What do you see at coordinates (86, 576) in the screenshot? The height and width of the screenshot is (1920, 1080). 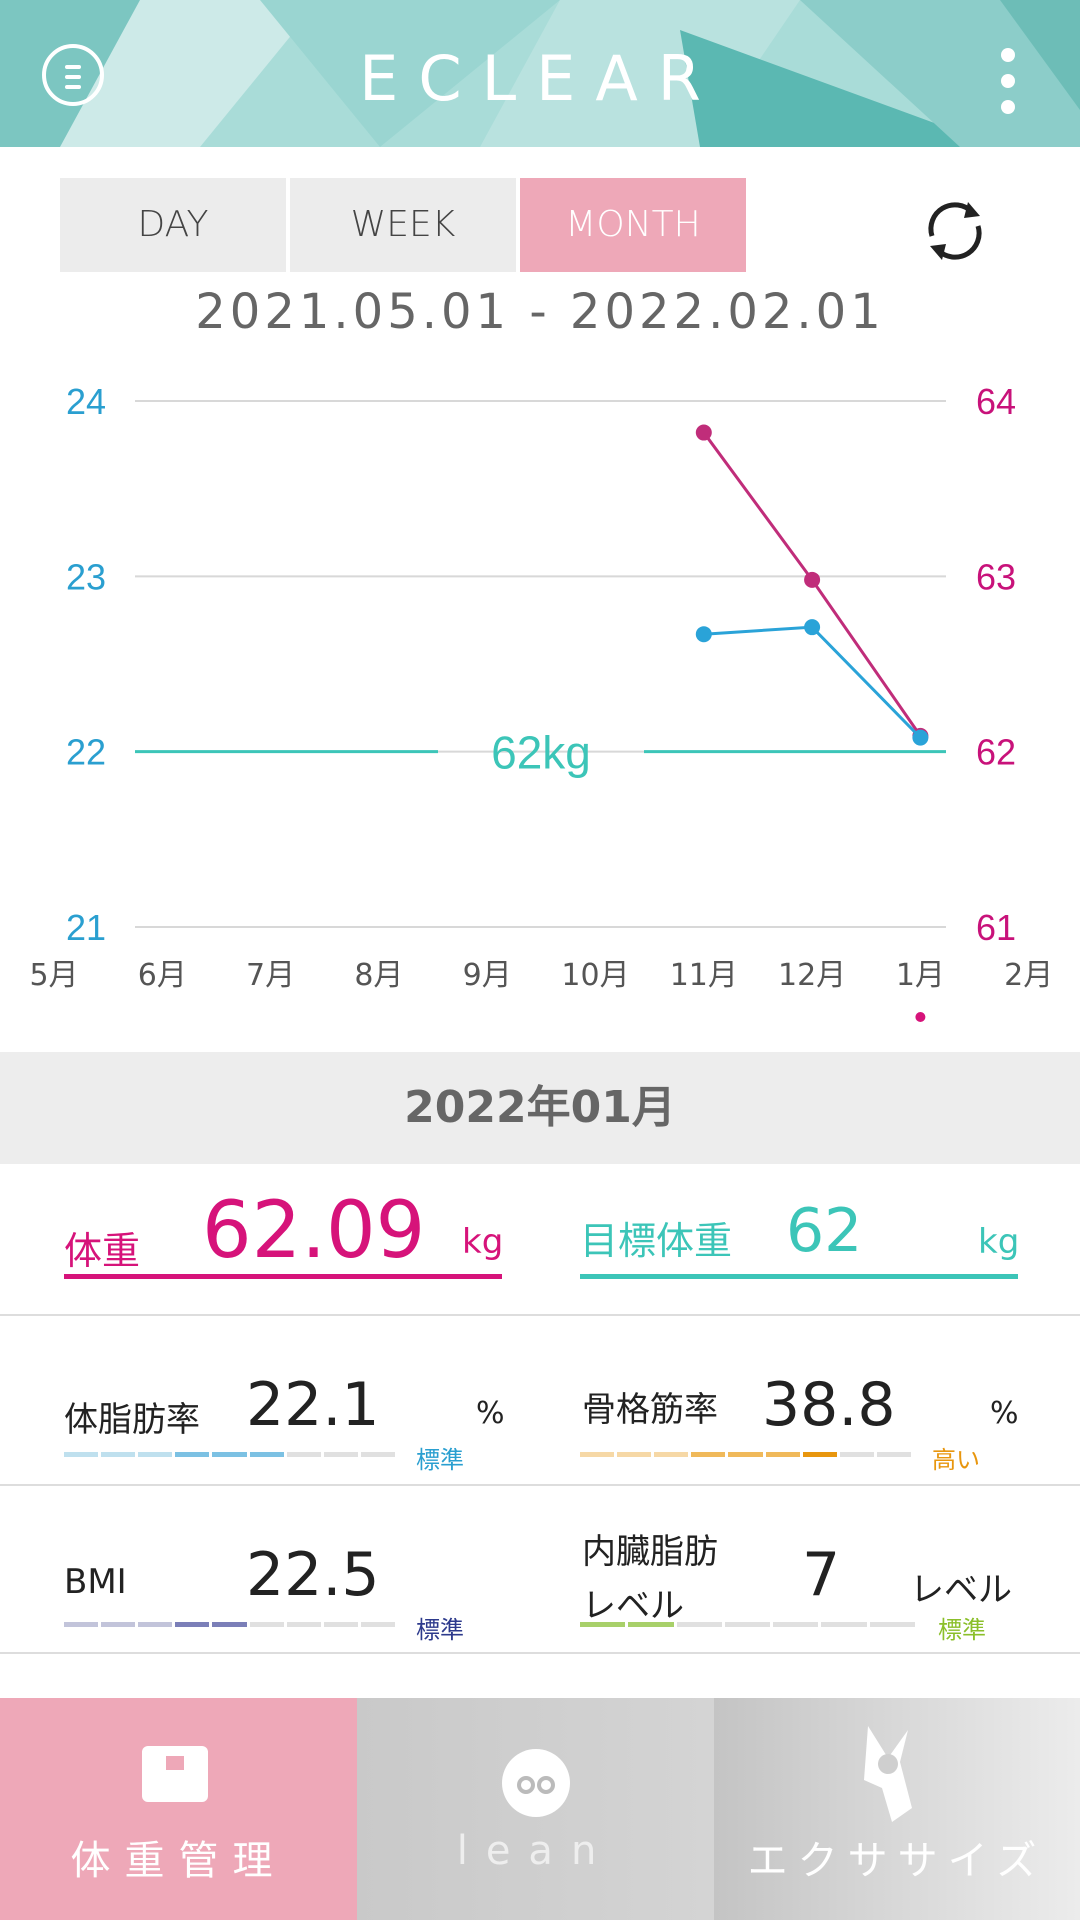 I see `y-left-tick-label: 23` at bounding box center [86, 576].